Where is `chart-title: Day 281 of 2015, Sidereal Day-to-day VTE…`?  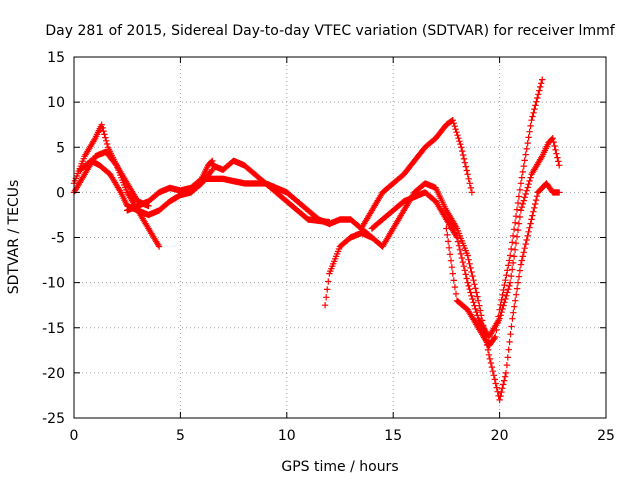
chart-title: Day 281 of 2015, Sidereal Day-to-day VTE… is located at coordinates (330, 31).